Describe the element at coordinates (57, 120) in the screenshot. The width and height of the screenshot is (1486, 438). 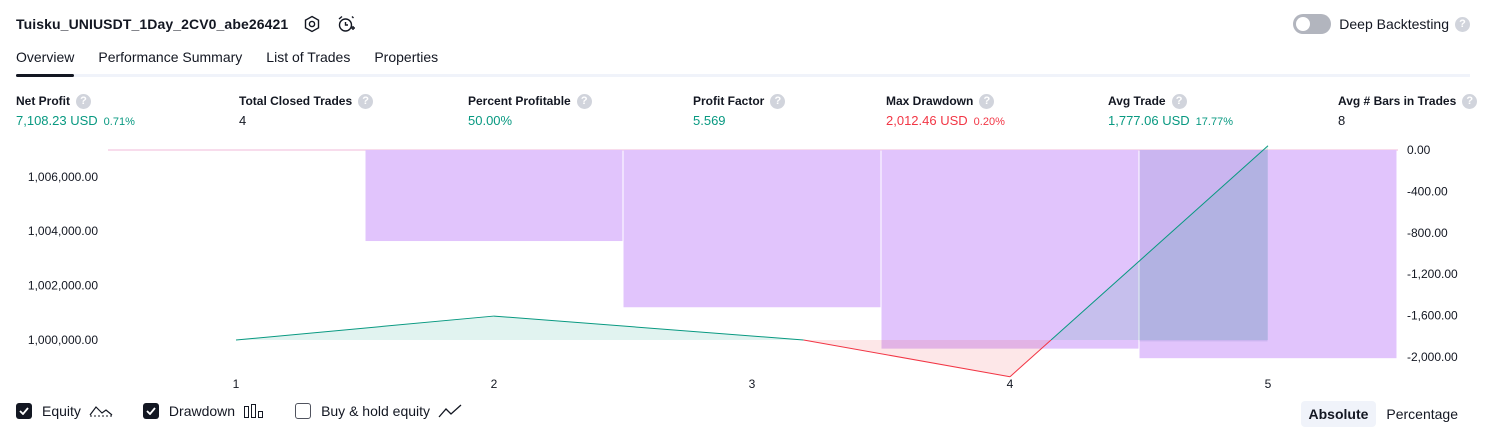
I see `metric-value: 7,108.23 USD` at that location.